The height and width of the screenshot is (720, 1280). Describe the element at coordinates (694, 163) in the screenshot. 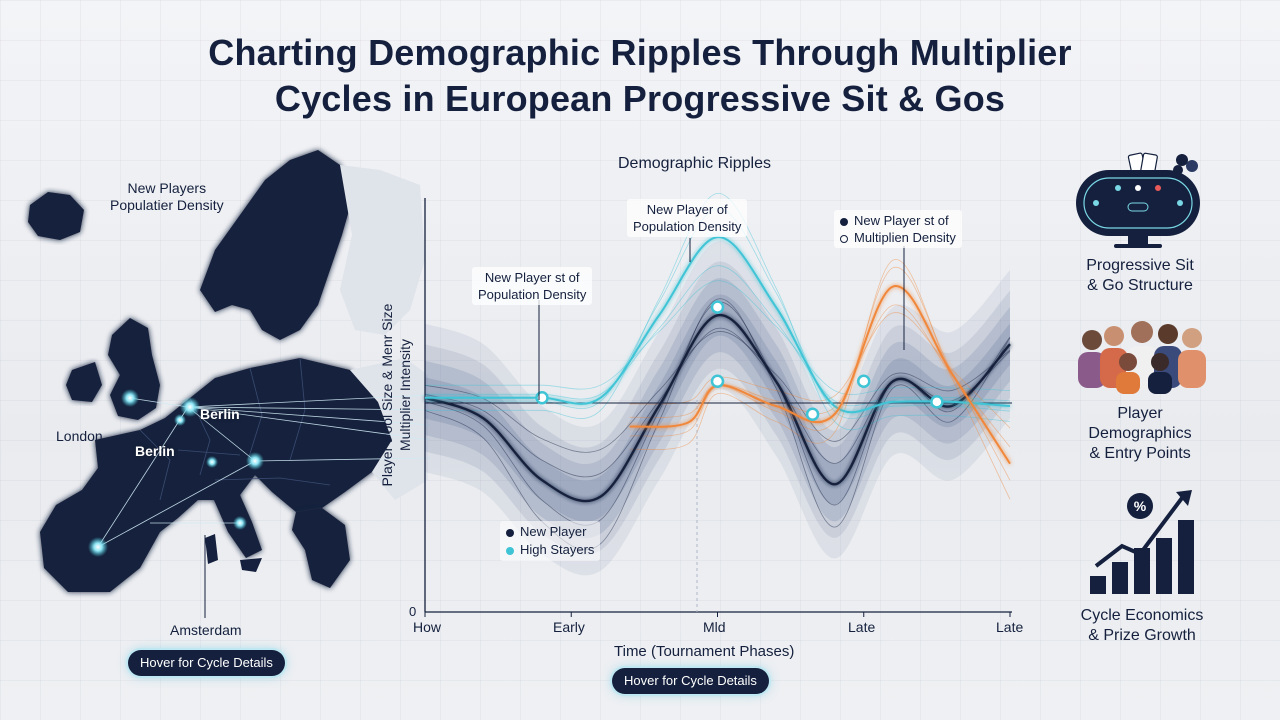

I see `chart-title: Demographic Ripples` at that location.